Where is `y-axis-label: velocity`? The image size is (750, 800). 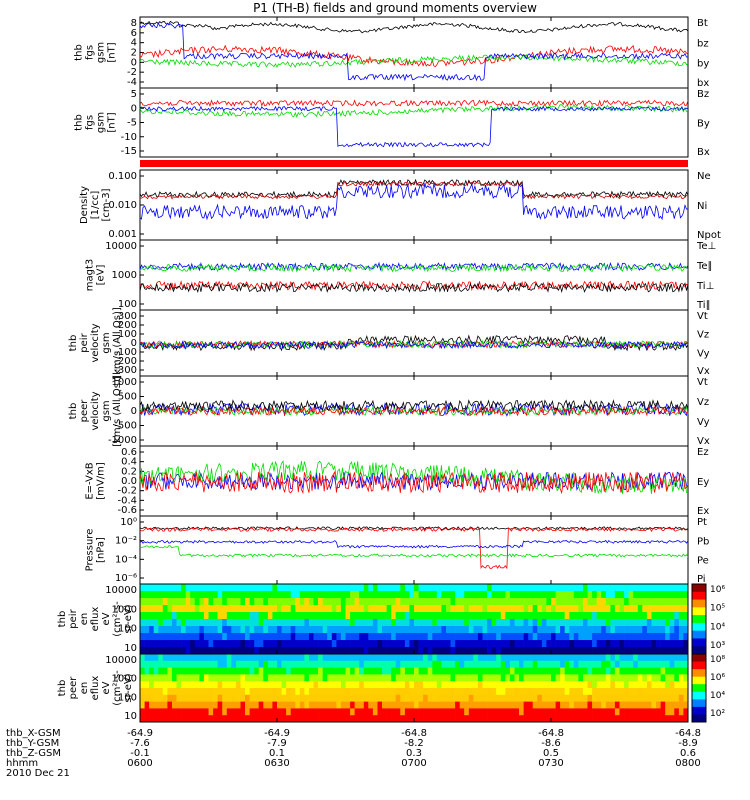
y-axis-label: velocity is located at coordinates (95, 410).